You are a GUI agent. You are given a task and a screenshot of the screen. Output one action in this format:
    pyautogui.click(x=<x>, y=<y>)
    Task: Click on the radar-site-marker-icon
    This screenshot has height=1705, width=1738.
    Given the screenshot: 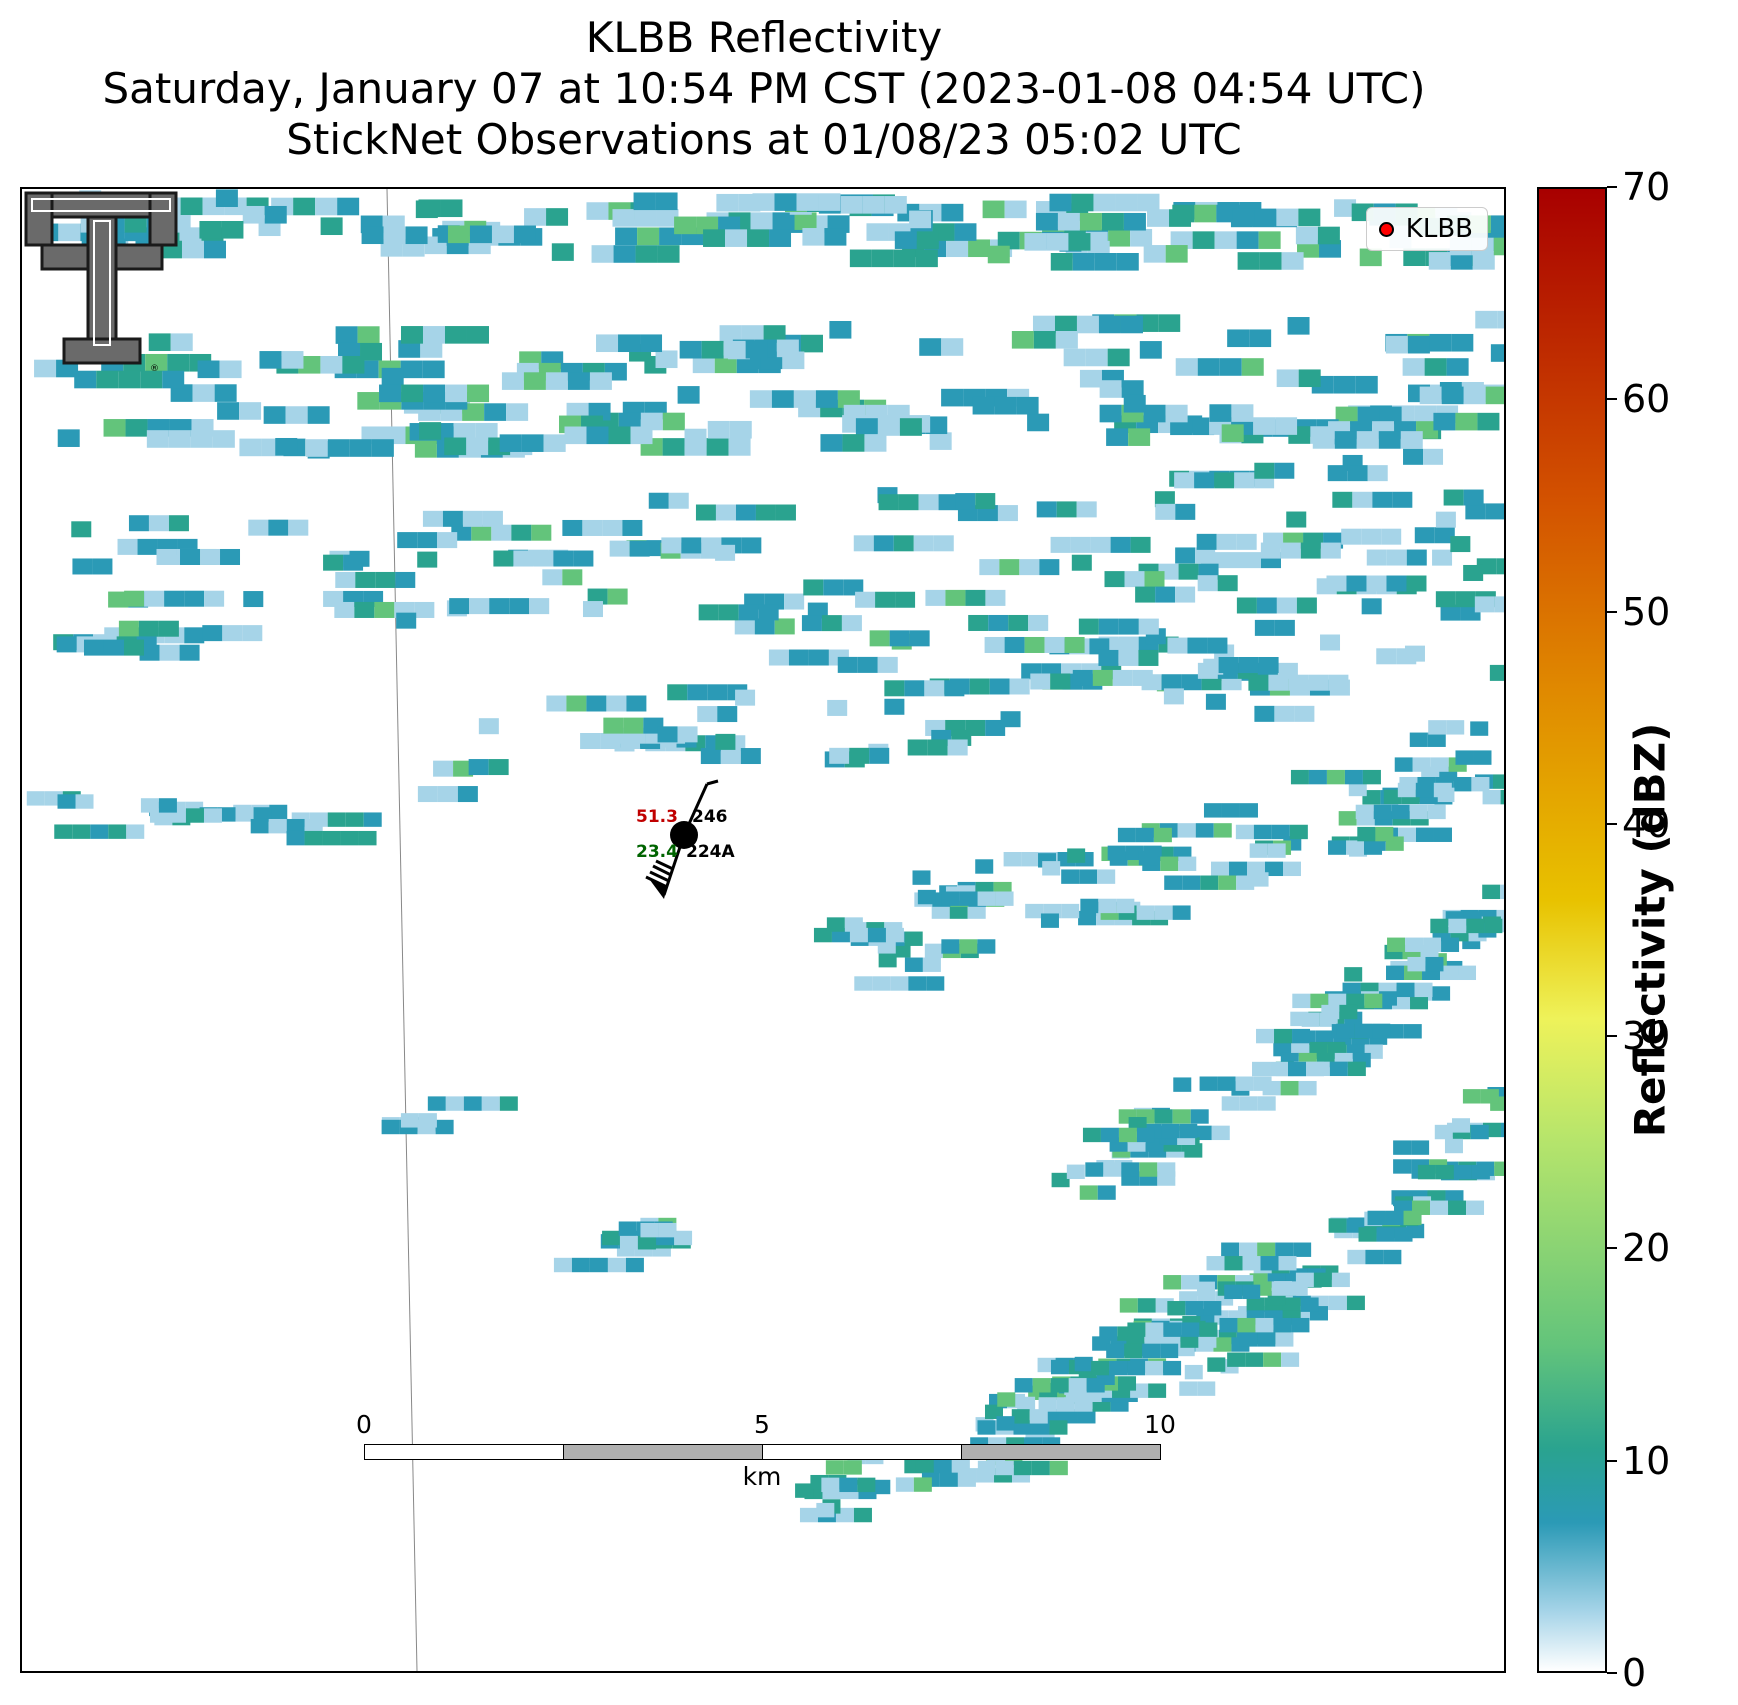 What is the action you would take?
    pyautogui.click(x=1386, y=229)
    